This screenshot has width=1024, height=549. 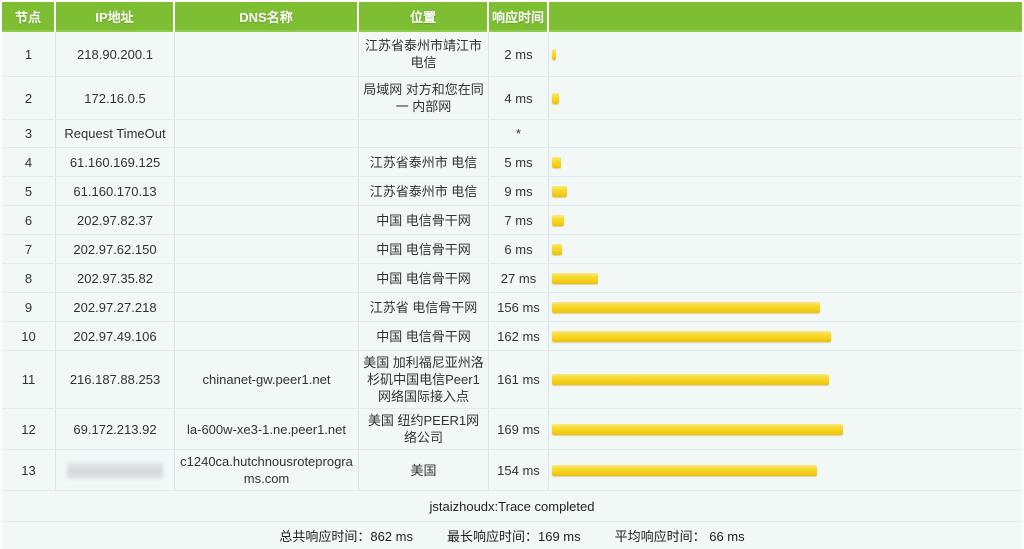 I want to click on node-cell: 4, so click(x=29, y=162).